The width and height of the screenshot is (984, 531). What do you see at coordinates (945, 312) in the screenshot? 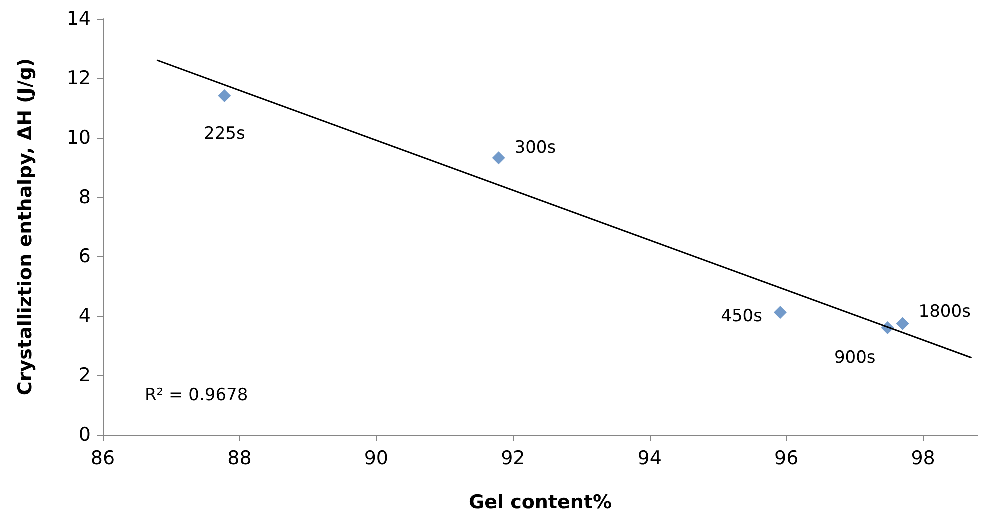
I see `annotation: 1800s` at bounding box center [945, 312].